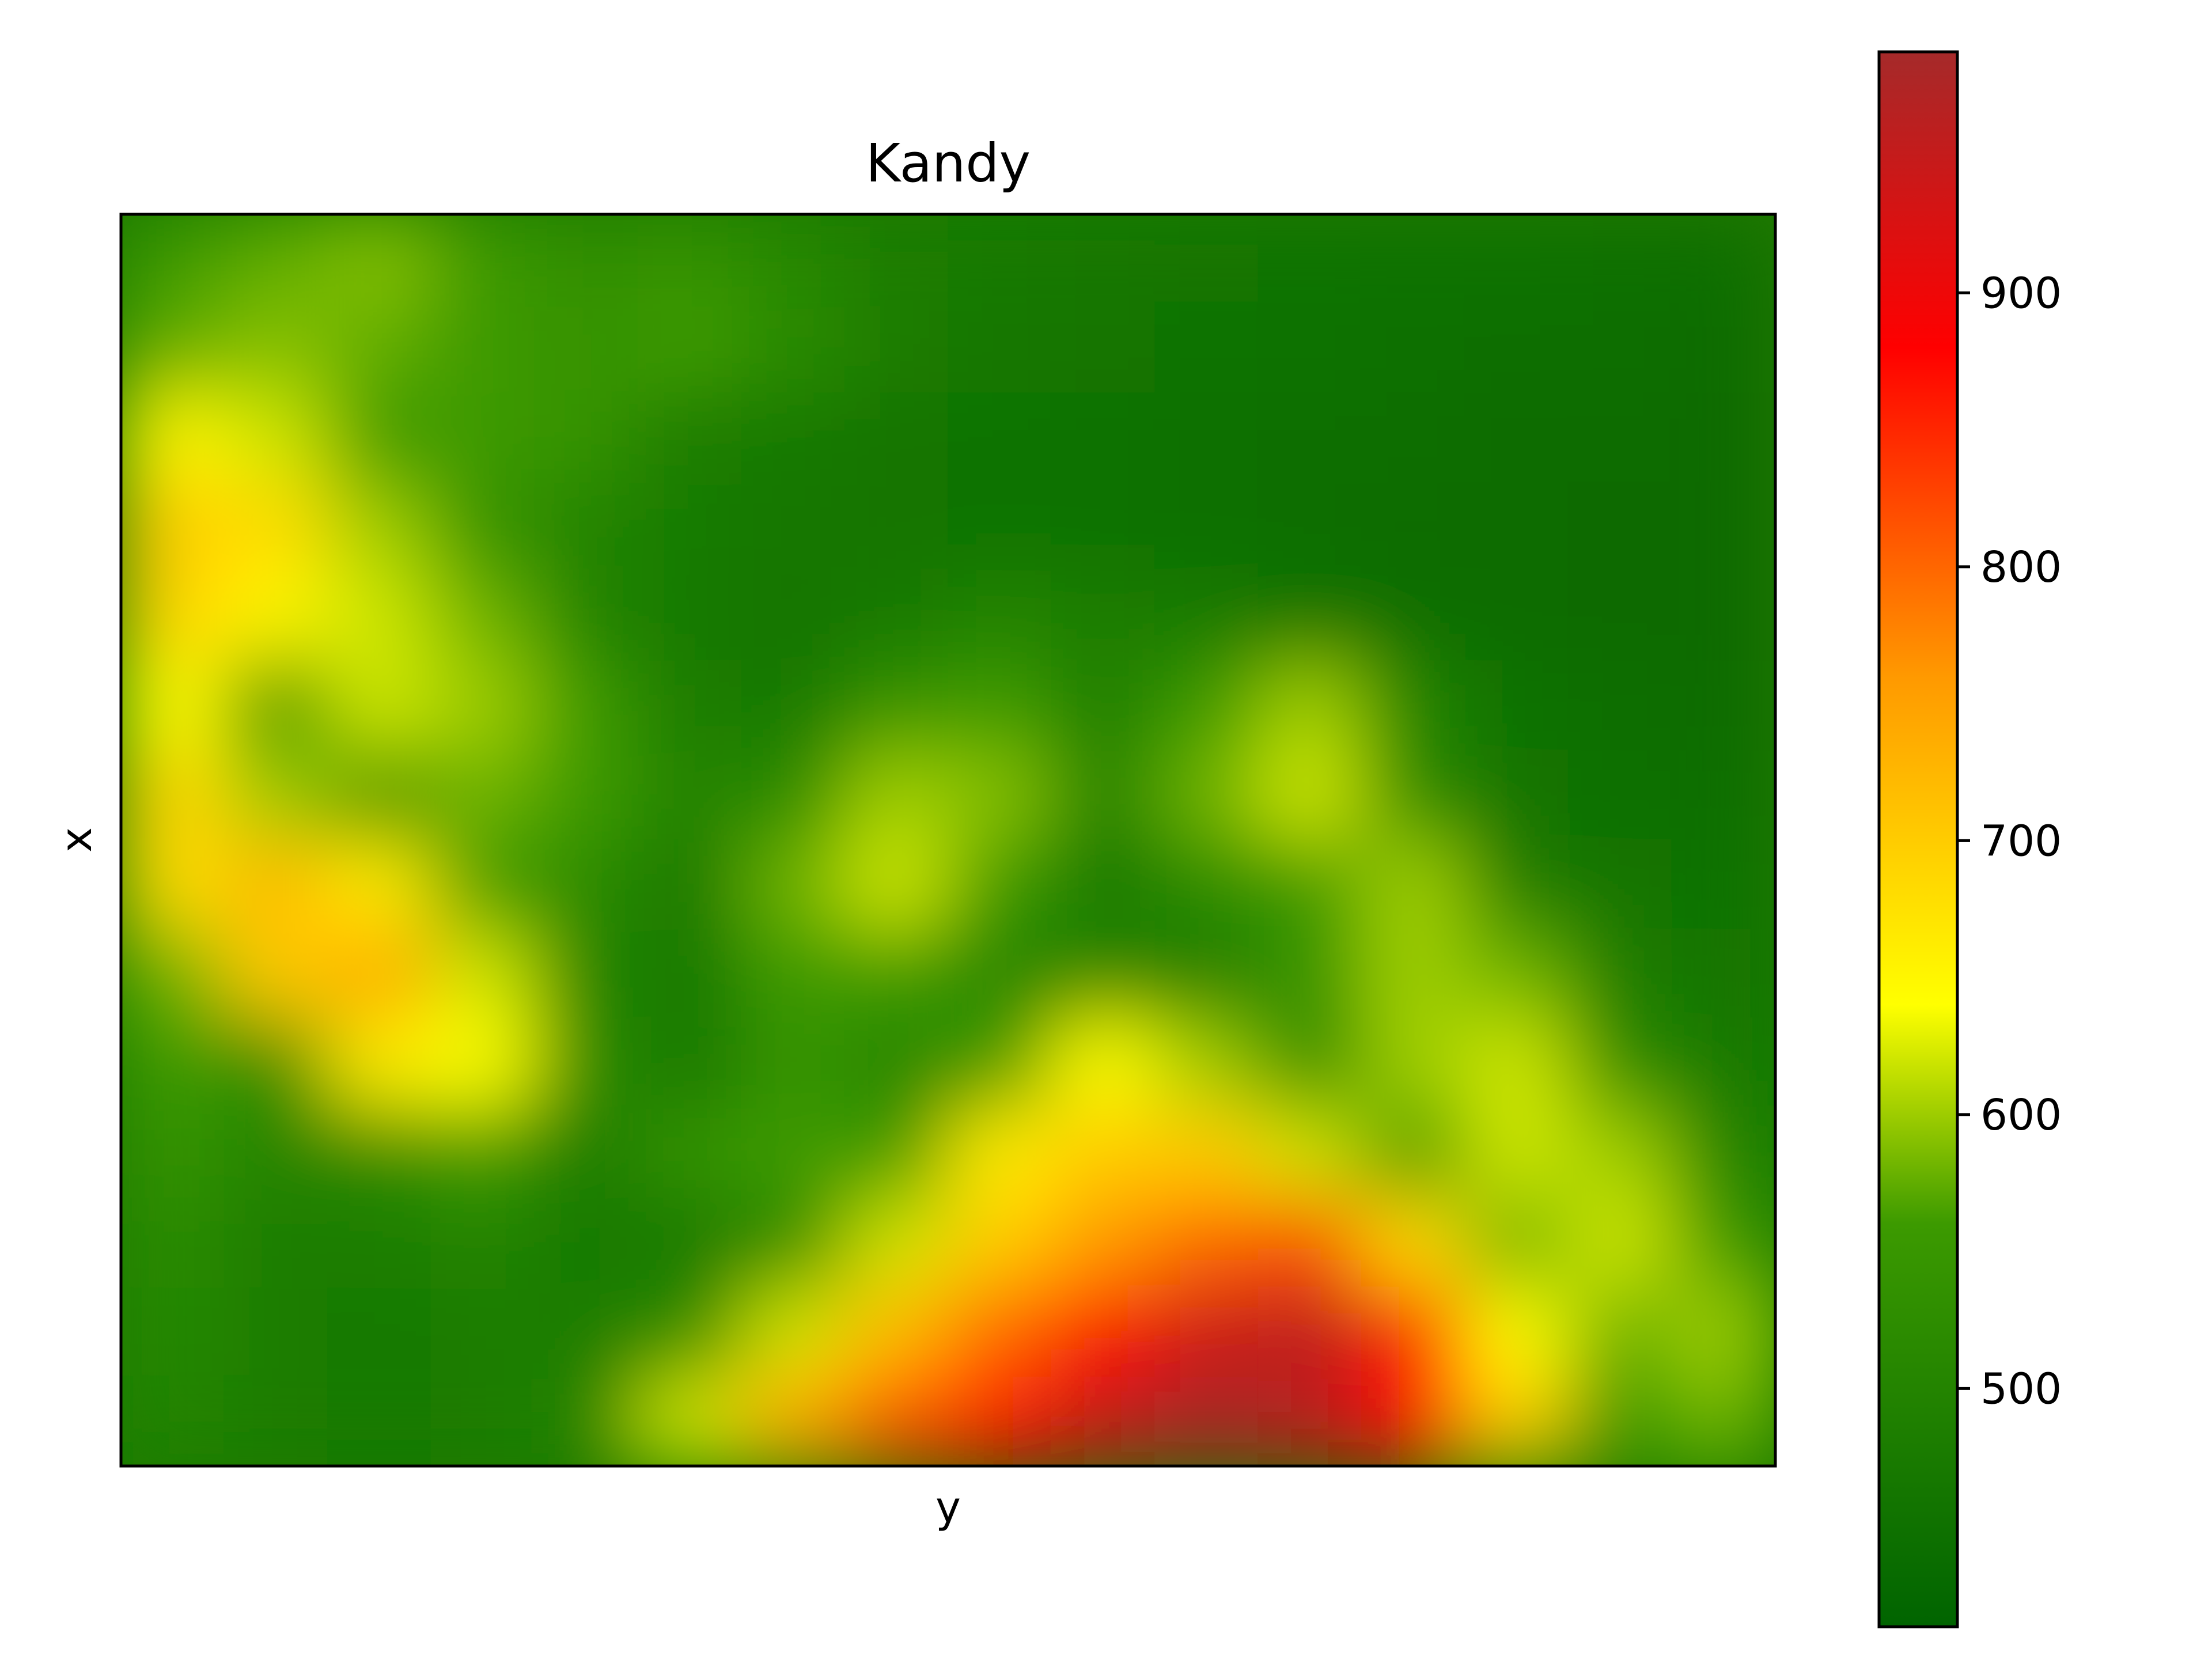  Describe the element at coordinates (2021, 1389) in the screenshot. I see `colorbar-tick-label: 500` at that location.